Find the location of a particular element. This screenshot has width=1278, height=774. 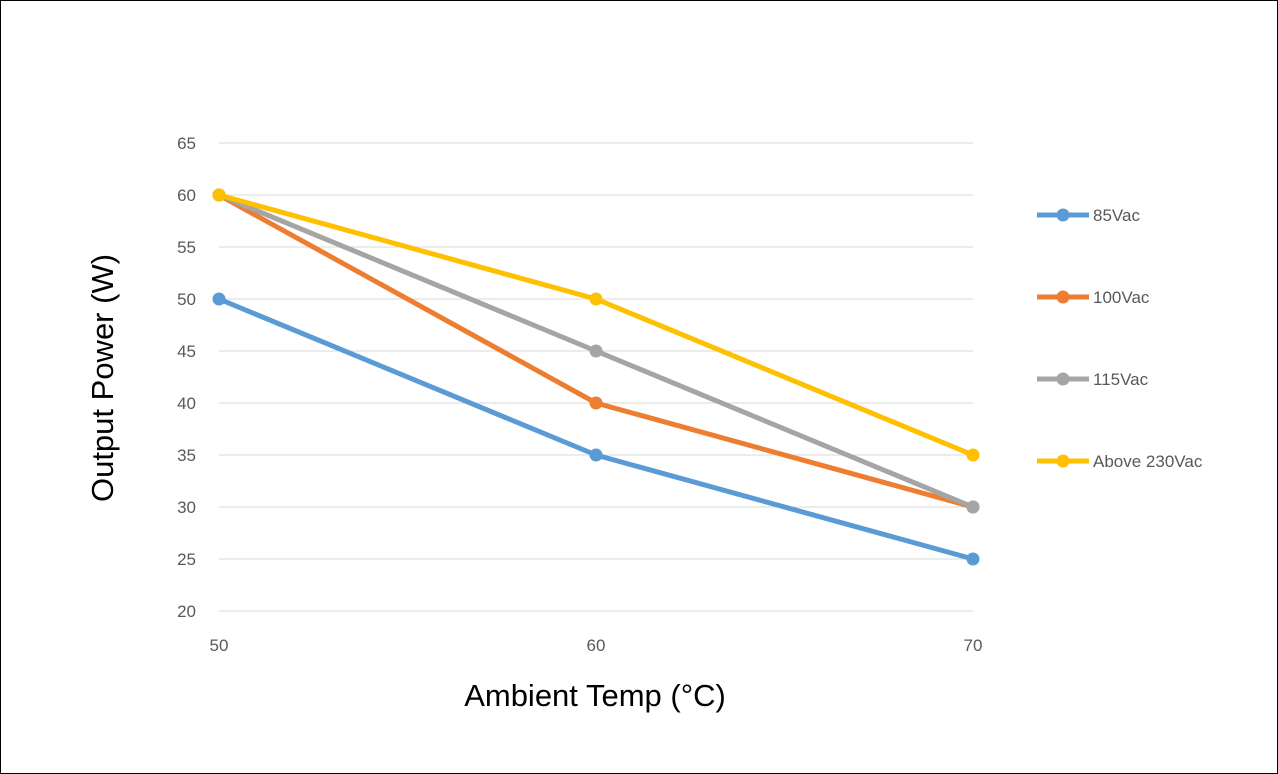

y-tick-label: 60 is located at coordinates (186, 195).